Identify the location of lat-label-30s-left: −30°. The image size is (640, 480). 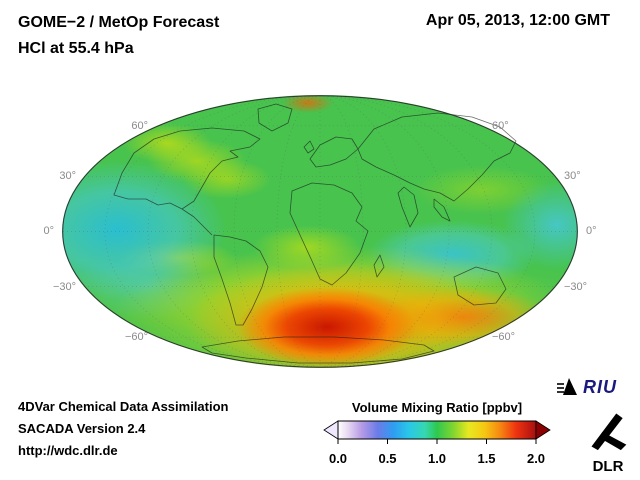
(64, 287).